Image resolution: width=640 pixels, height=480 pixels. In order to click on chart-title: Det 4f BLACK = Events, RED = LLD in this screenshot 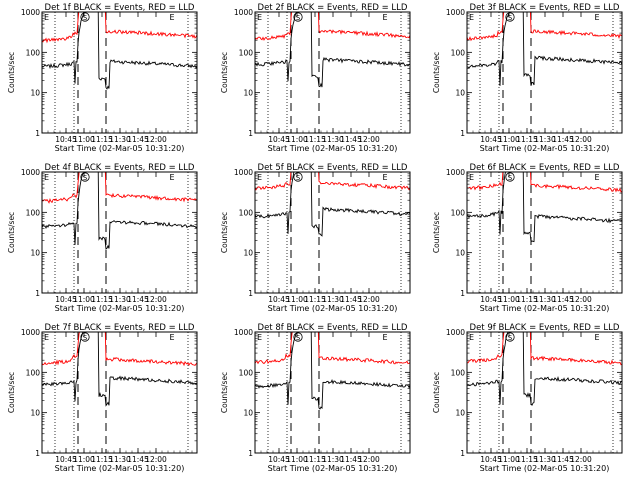, I will do `click(120, 168)`.